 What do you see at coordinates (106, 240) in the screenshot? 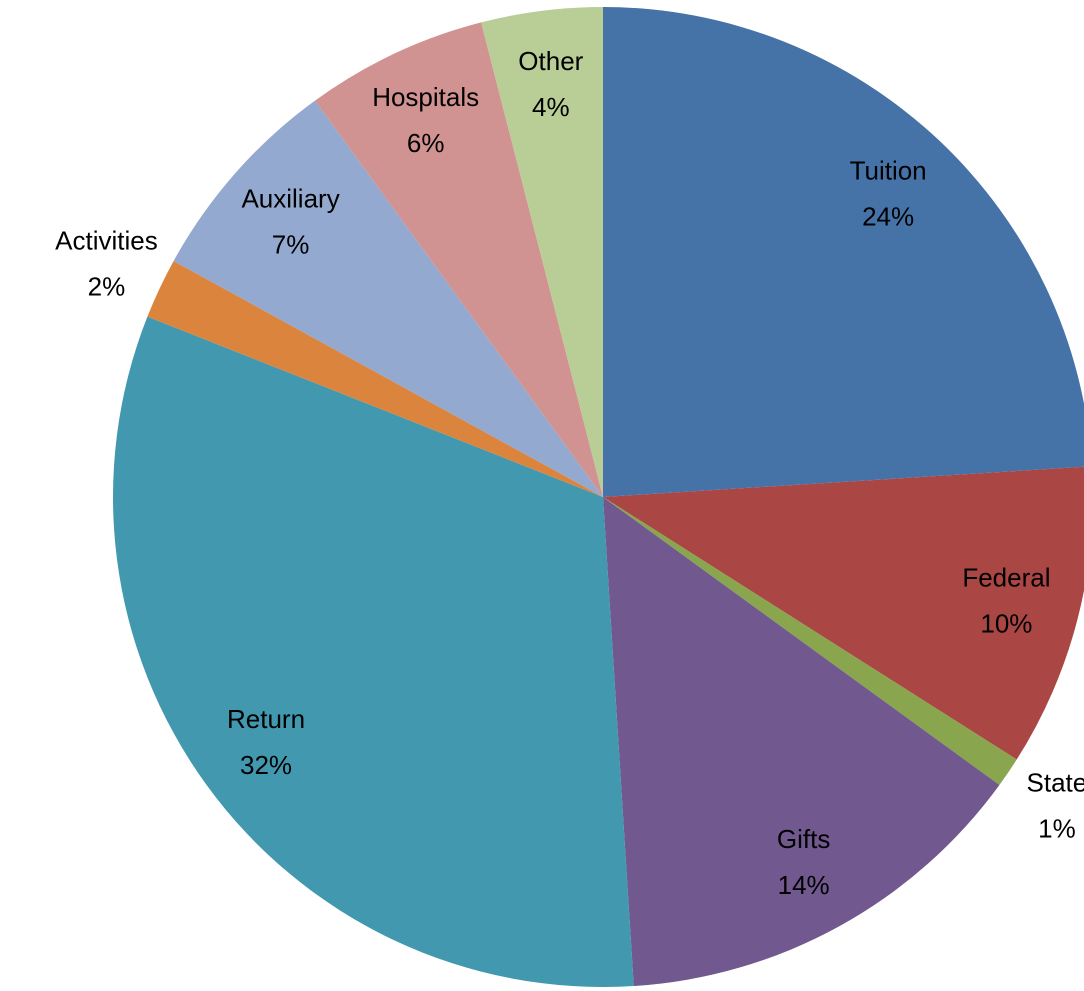
I see `slice-name: Activities` at bounding box center [106, 240].